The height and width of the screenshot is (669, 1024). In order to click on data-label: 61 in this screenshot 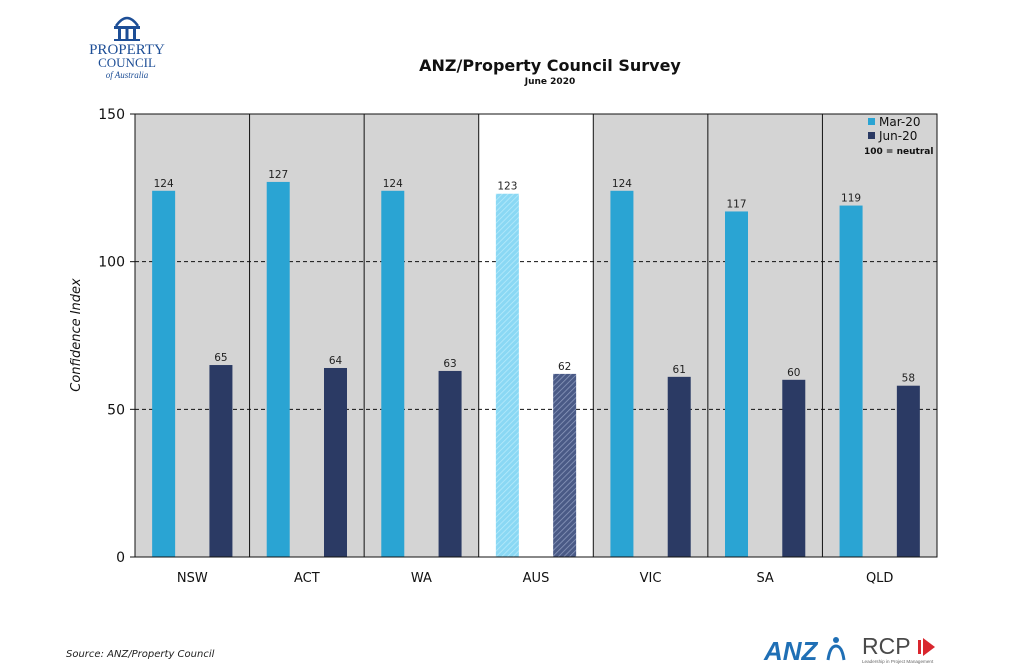, I will do `click(679, 370)`.